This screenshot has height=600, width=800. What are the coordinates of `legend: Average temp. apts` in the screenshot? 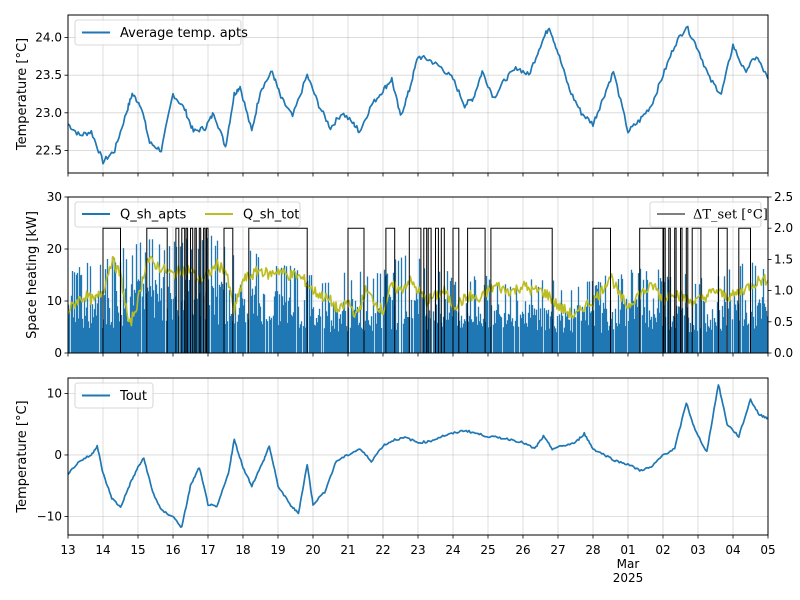 It's located at (161, 32).